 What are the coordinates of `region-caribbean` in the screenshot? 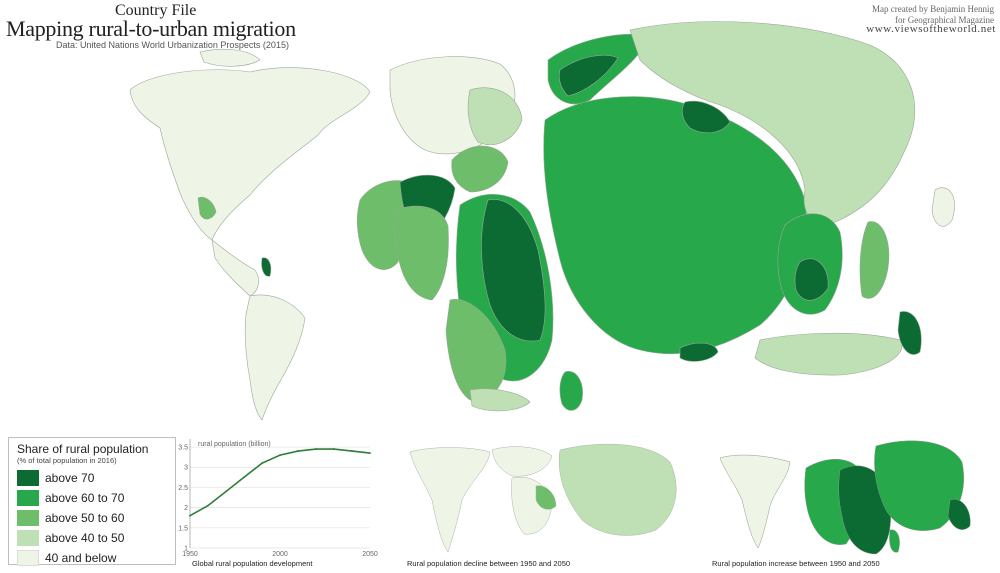 It's located at (266, 267).